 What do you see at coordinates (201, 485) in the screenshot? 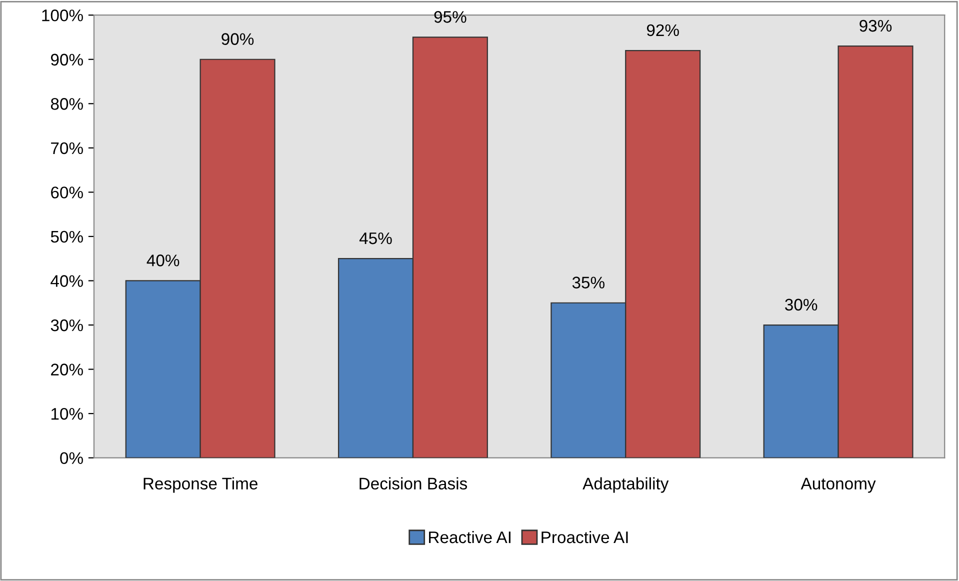
I see `x-tick-label: Response Time` at bounding box center [201, 485].